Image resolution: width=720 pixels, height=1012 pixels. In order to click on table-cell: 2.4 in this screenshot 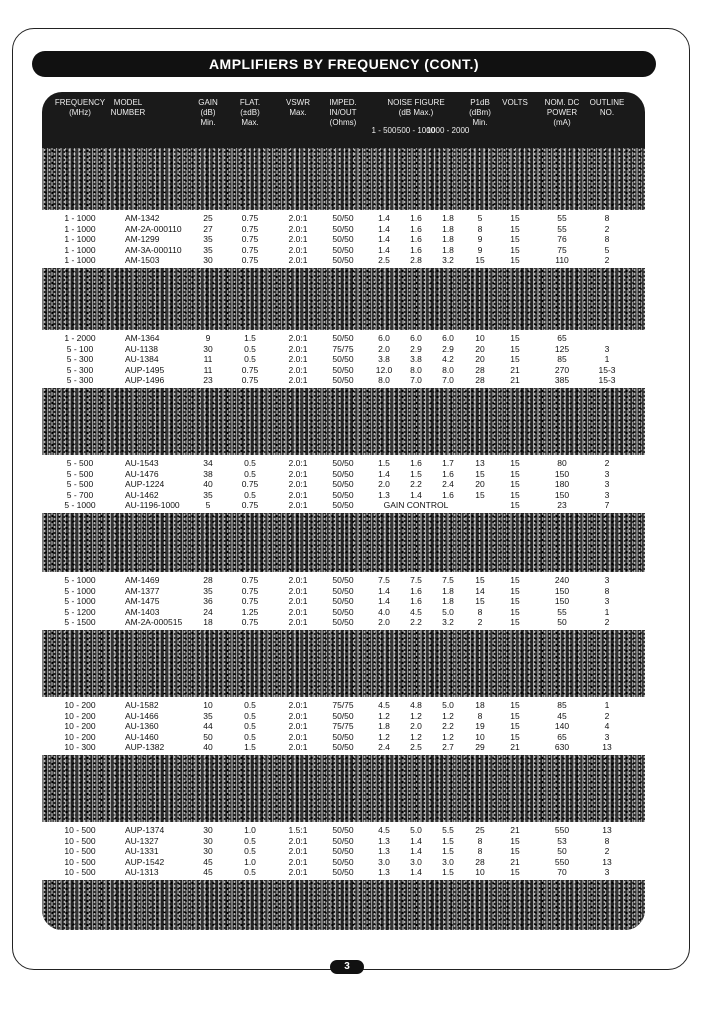, I will do `click(384, 747)`.